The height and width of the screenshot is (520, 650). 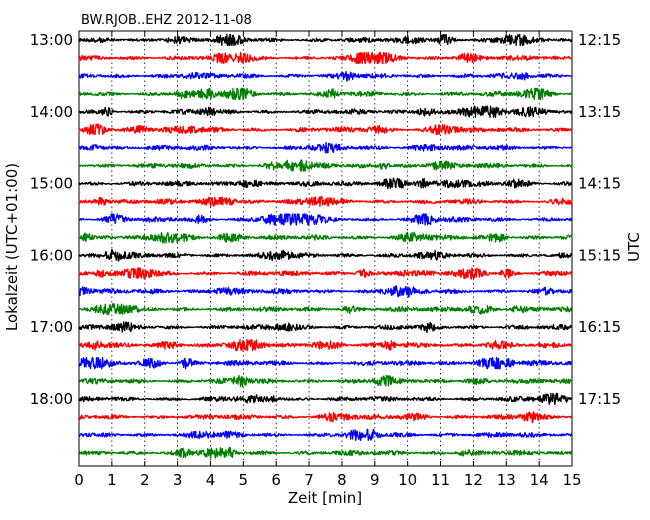 I want to click on left-tick-label: 18:00, so click(x=51, y=399).